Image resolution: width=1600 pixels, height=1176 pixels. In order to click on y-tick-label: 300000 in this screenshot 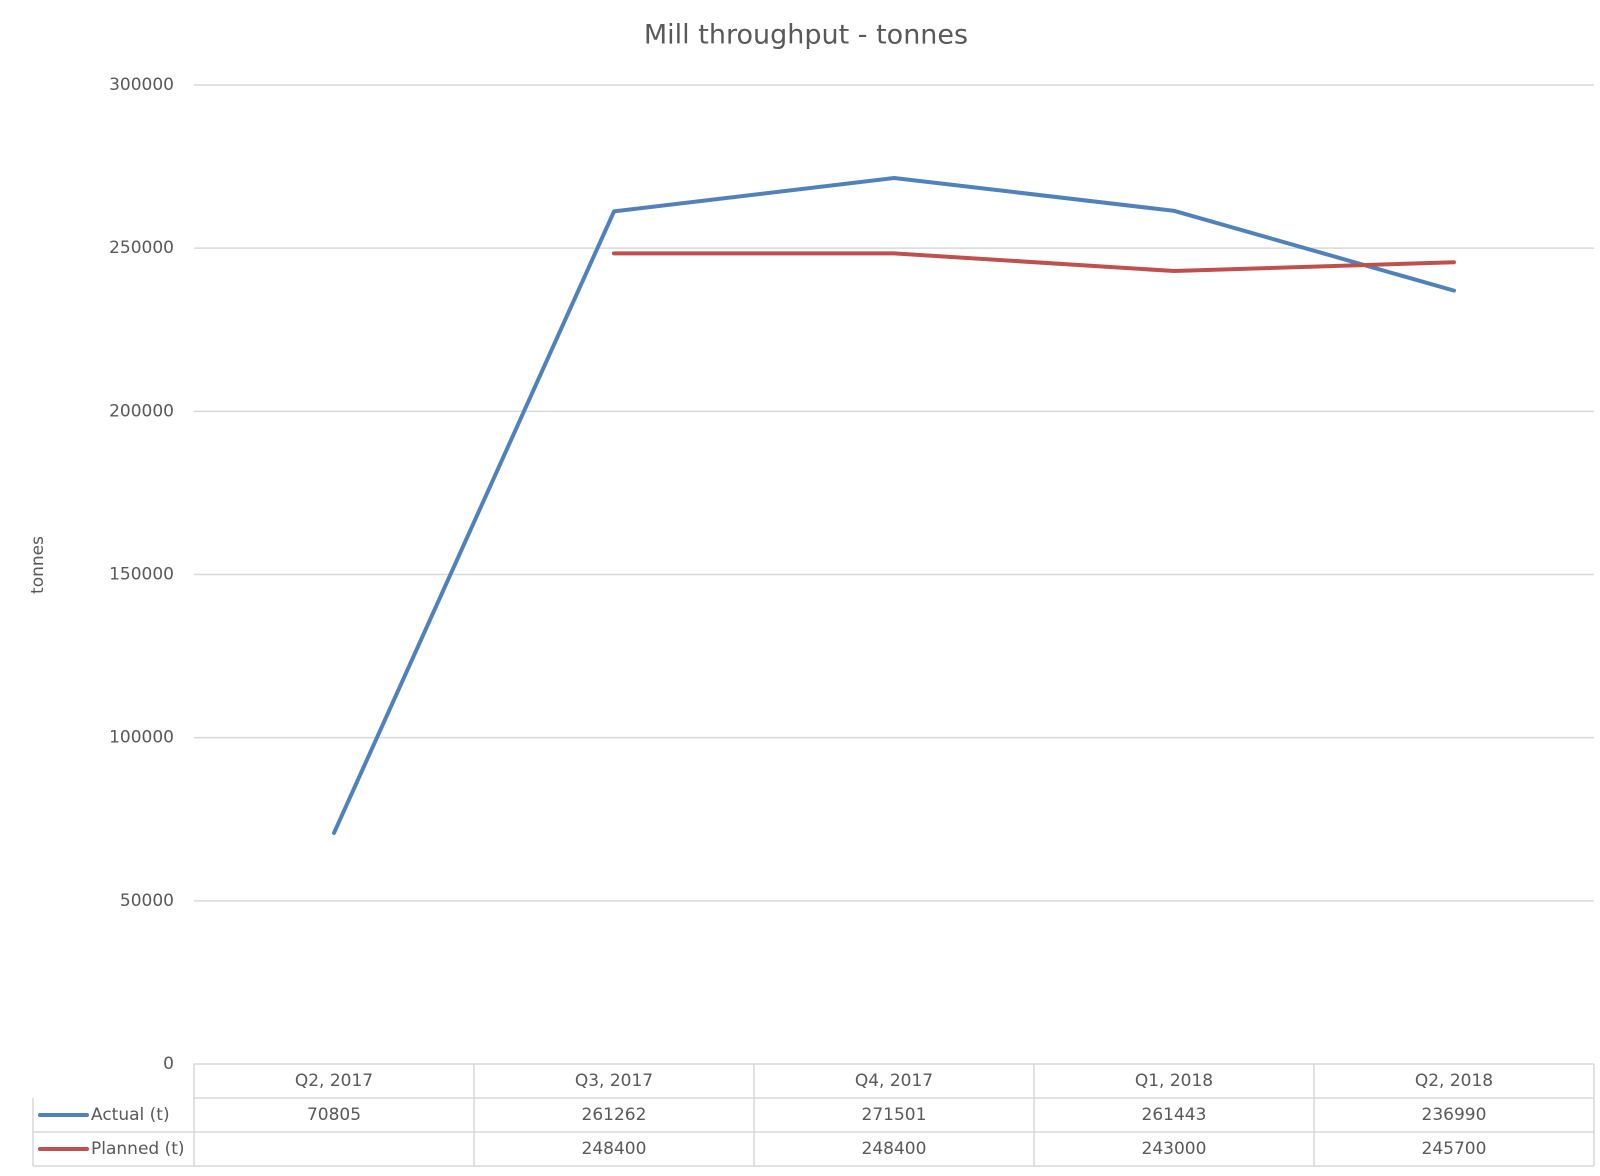, I will do `click(141, 85)`.